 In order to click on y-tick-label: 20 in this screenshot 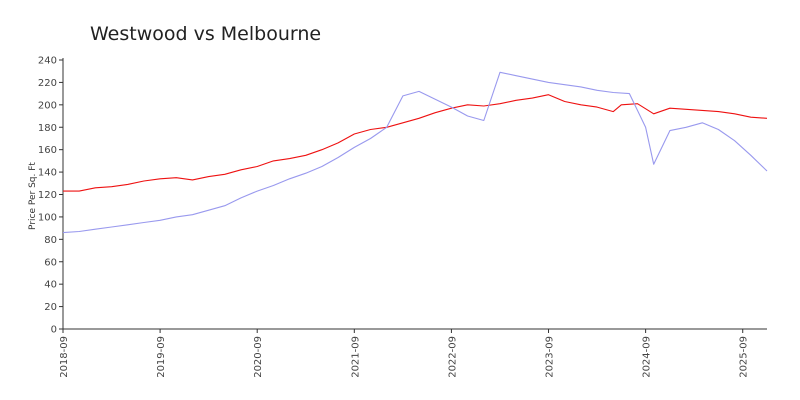, I will do `click(50, 307)`.